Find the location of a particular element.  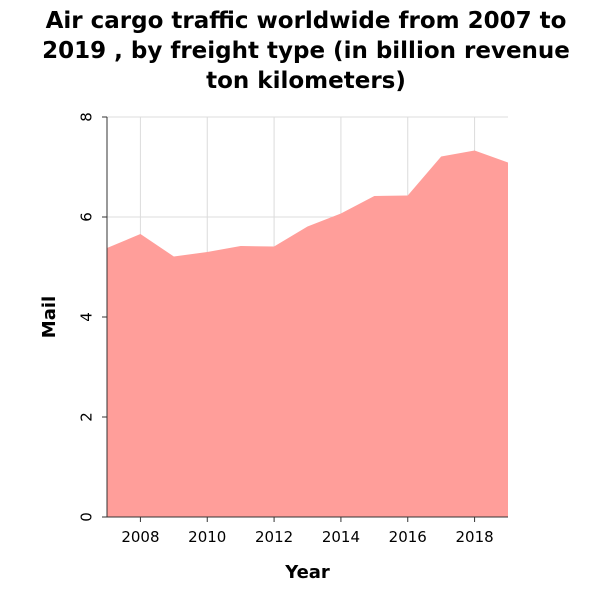

y-tick-label: 2 is located at coordinates (87, 417).